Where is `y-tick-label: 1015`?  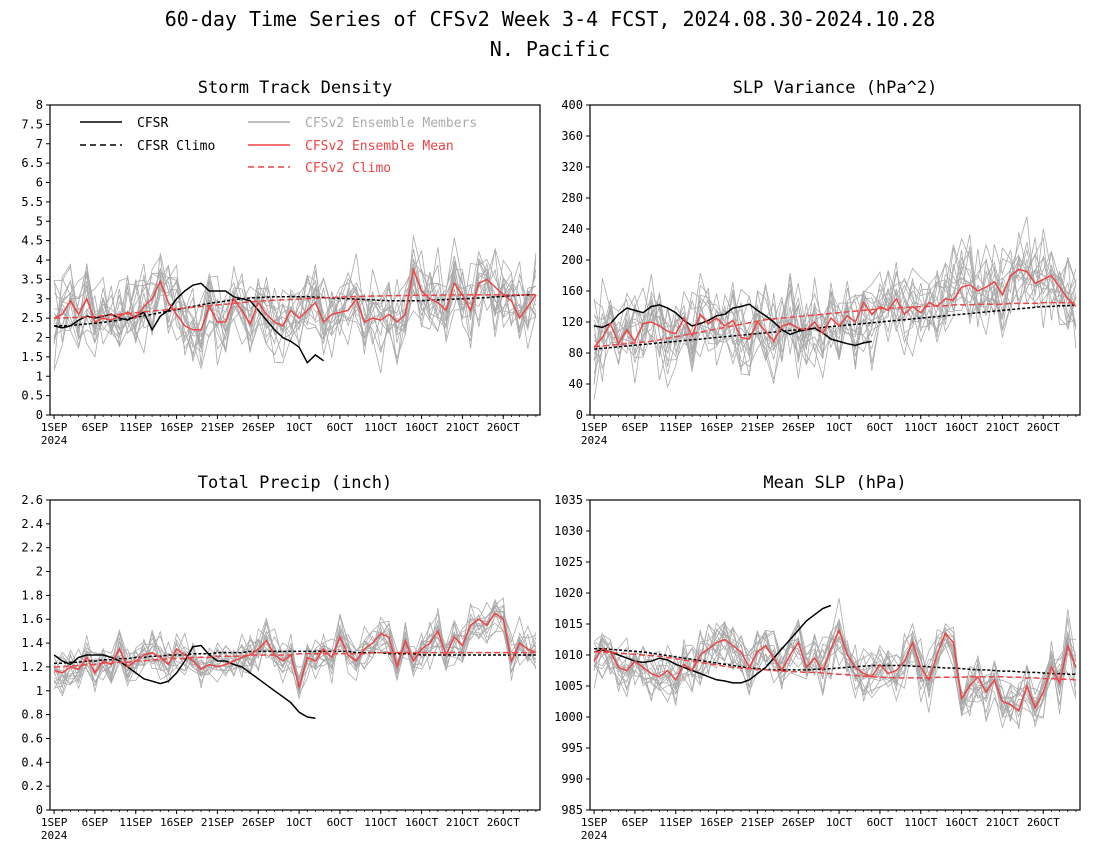
y-tick-label: 1015 is located at coordinates (568, 624).